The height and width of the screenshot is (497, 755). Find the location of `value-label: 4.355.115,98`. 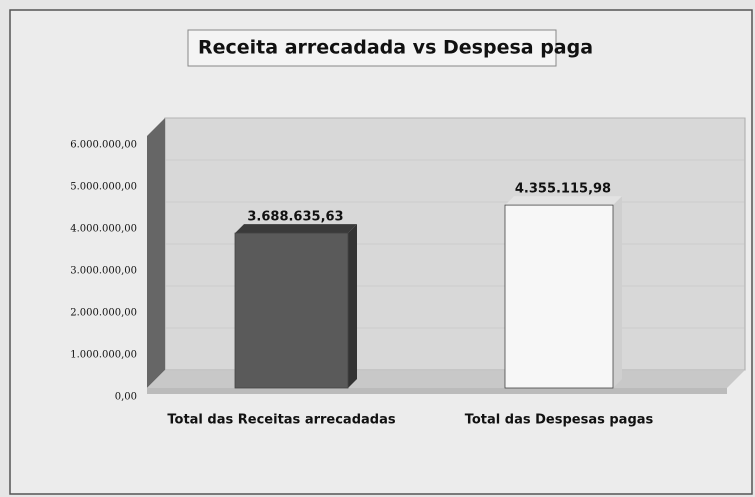

value-label: 4.355.115,98 is located at coordinates (563, 189).